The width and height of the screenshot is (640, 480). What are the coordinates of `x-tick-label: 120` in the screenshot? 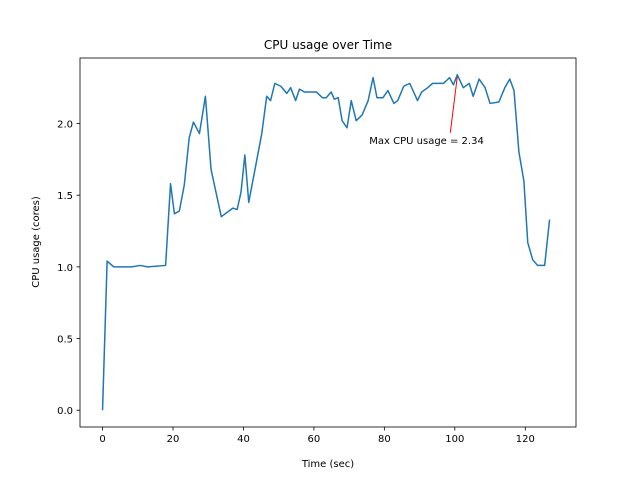 It's located at (525, 439).